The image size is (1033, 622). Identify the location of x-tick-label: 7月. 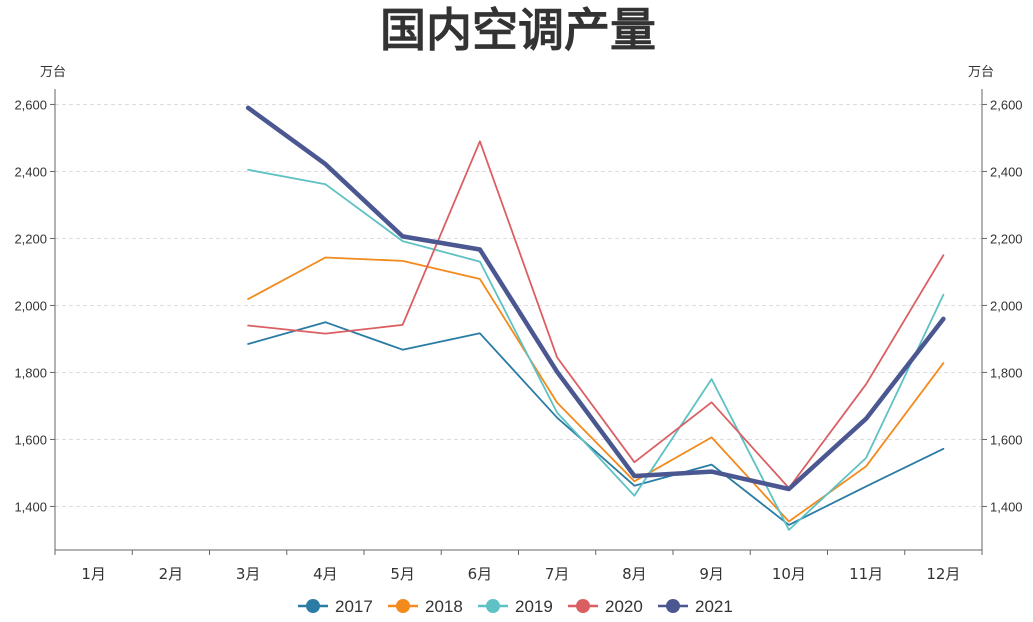
(557, 574).